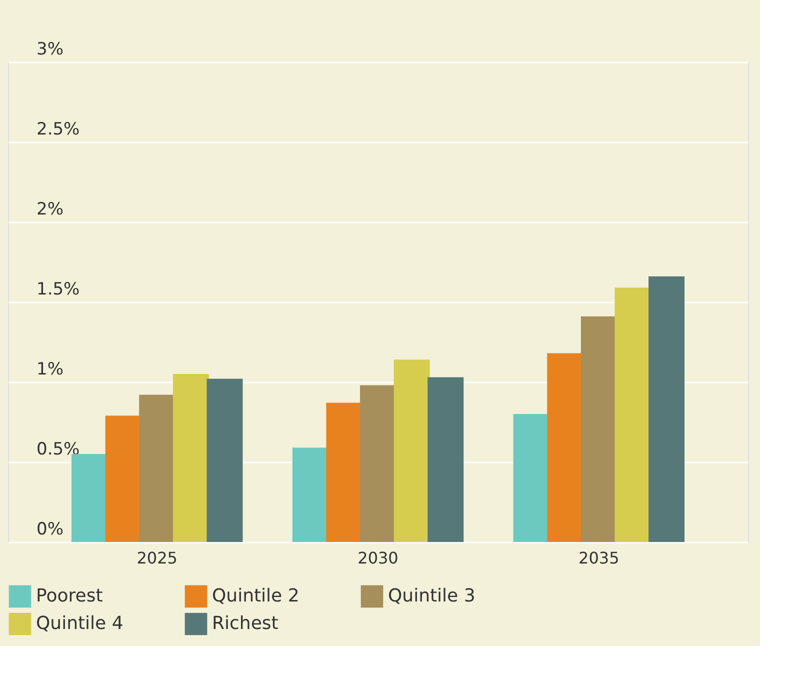  What do you see at coordinates (245, 623) in the screenshot?
I see `legend-label: Richest` at bounding box center [245, 623].